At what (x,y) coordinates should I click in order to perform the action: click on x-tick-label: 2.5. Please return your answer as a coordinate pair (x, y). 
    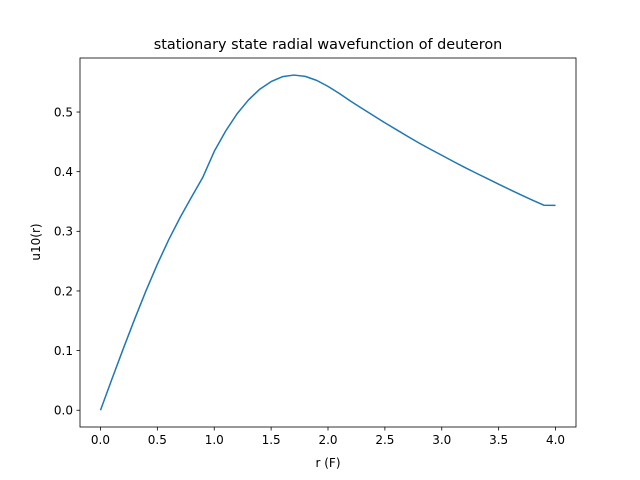
    Looking at the image, I should click on (384, 440).